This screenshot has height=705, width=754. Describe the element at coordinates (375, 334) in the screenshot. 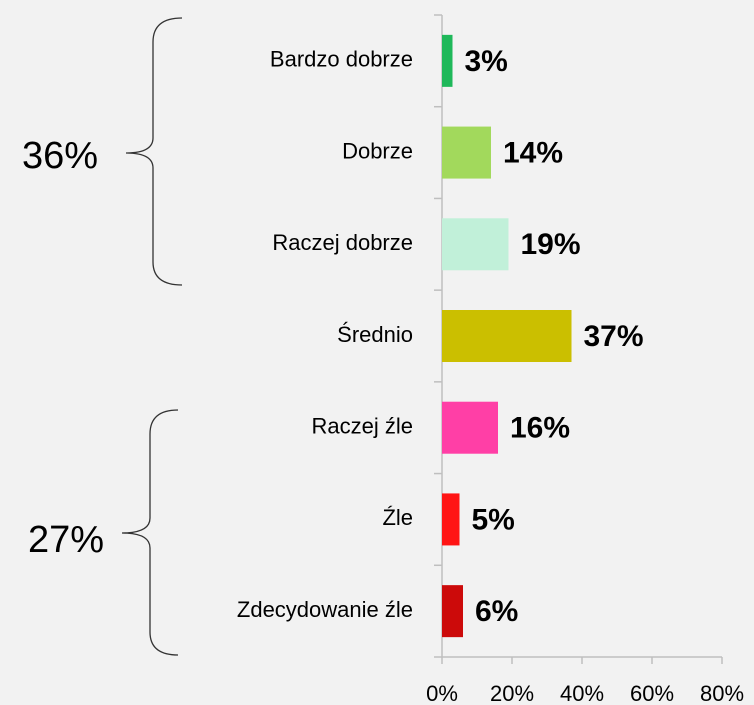

I see `category-label: Średnio` at that location.